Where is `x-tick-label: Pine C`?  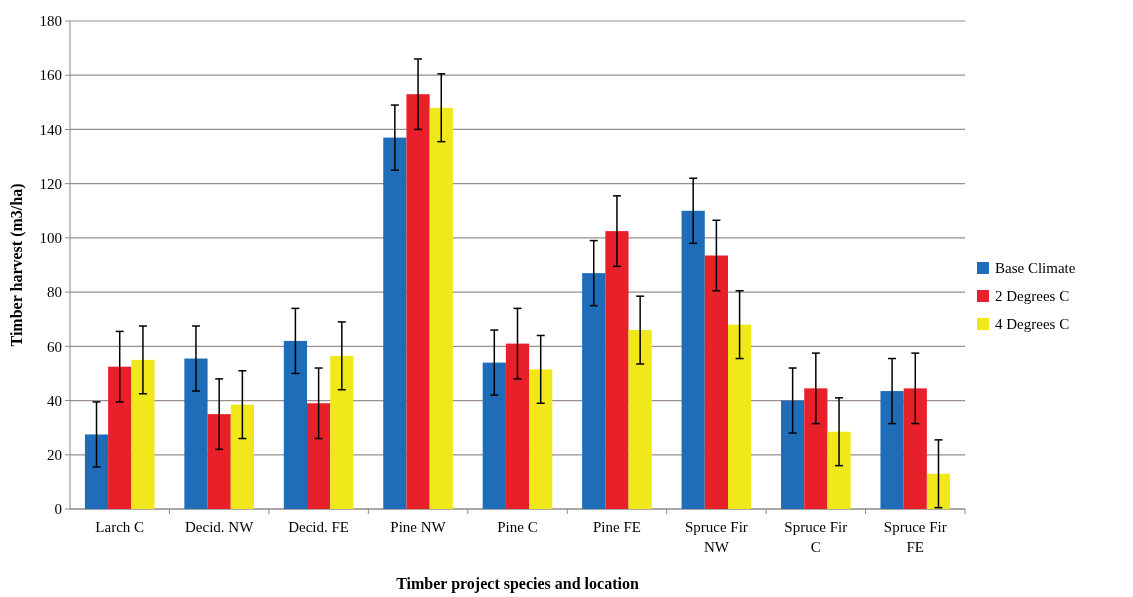
x-tick-label: Pine C is located at coordinates (517, 527).